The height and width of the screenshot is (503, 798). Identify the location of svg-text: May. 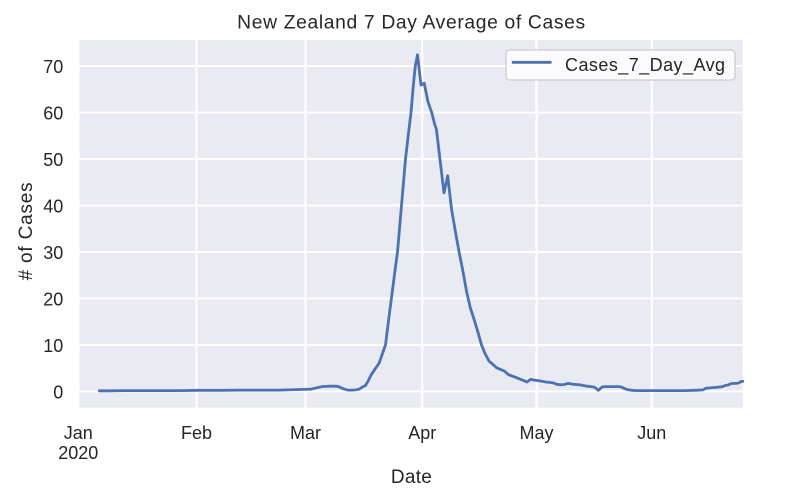
(536, 433).